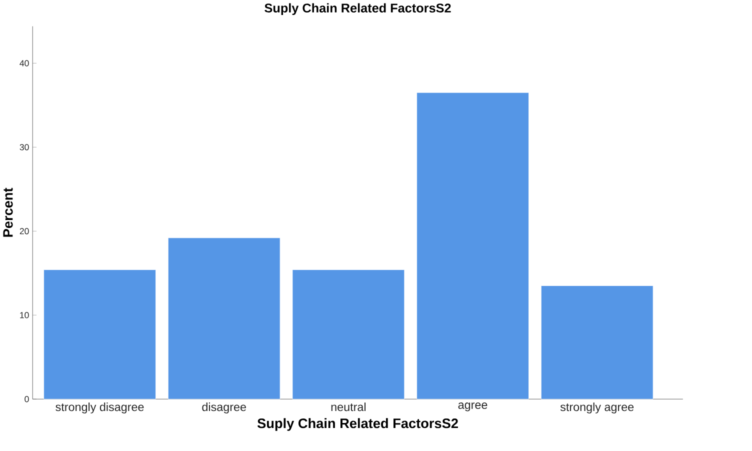 Image resolution: width=752 pixels, height=451 pixels. I want to click on y-tick-label: 0, so click(26, 399).